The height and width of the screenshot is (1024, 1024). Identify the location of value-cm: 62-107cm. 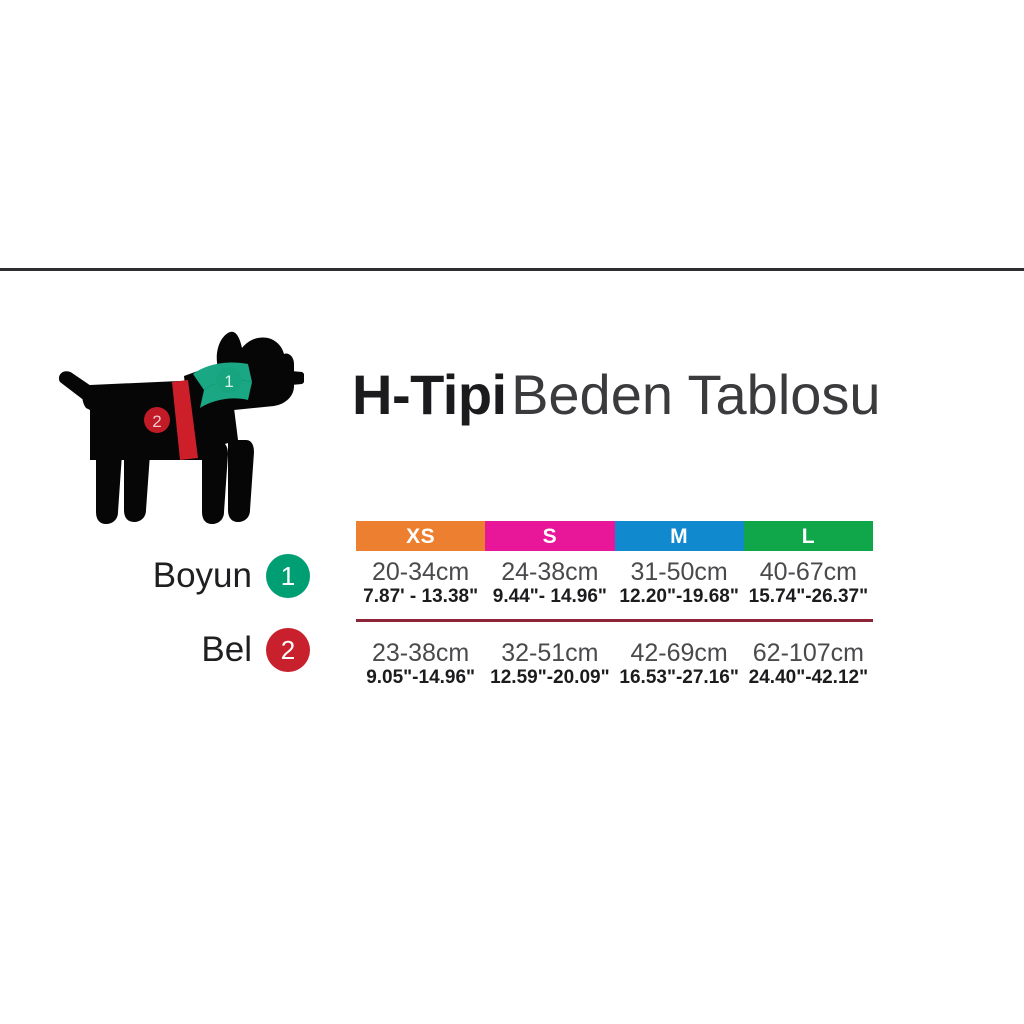
(808, 653).